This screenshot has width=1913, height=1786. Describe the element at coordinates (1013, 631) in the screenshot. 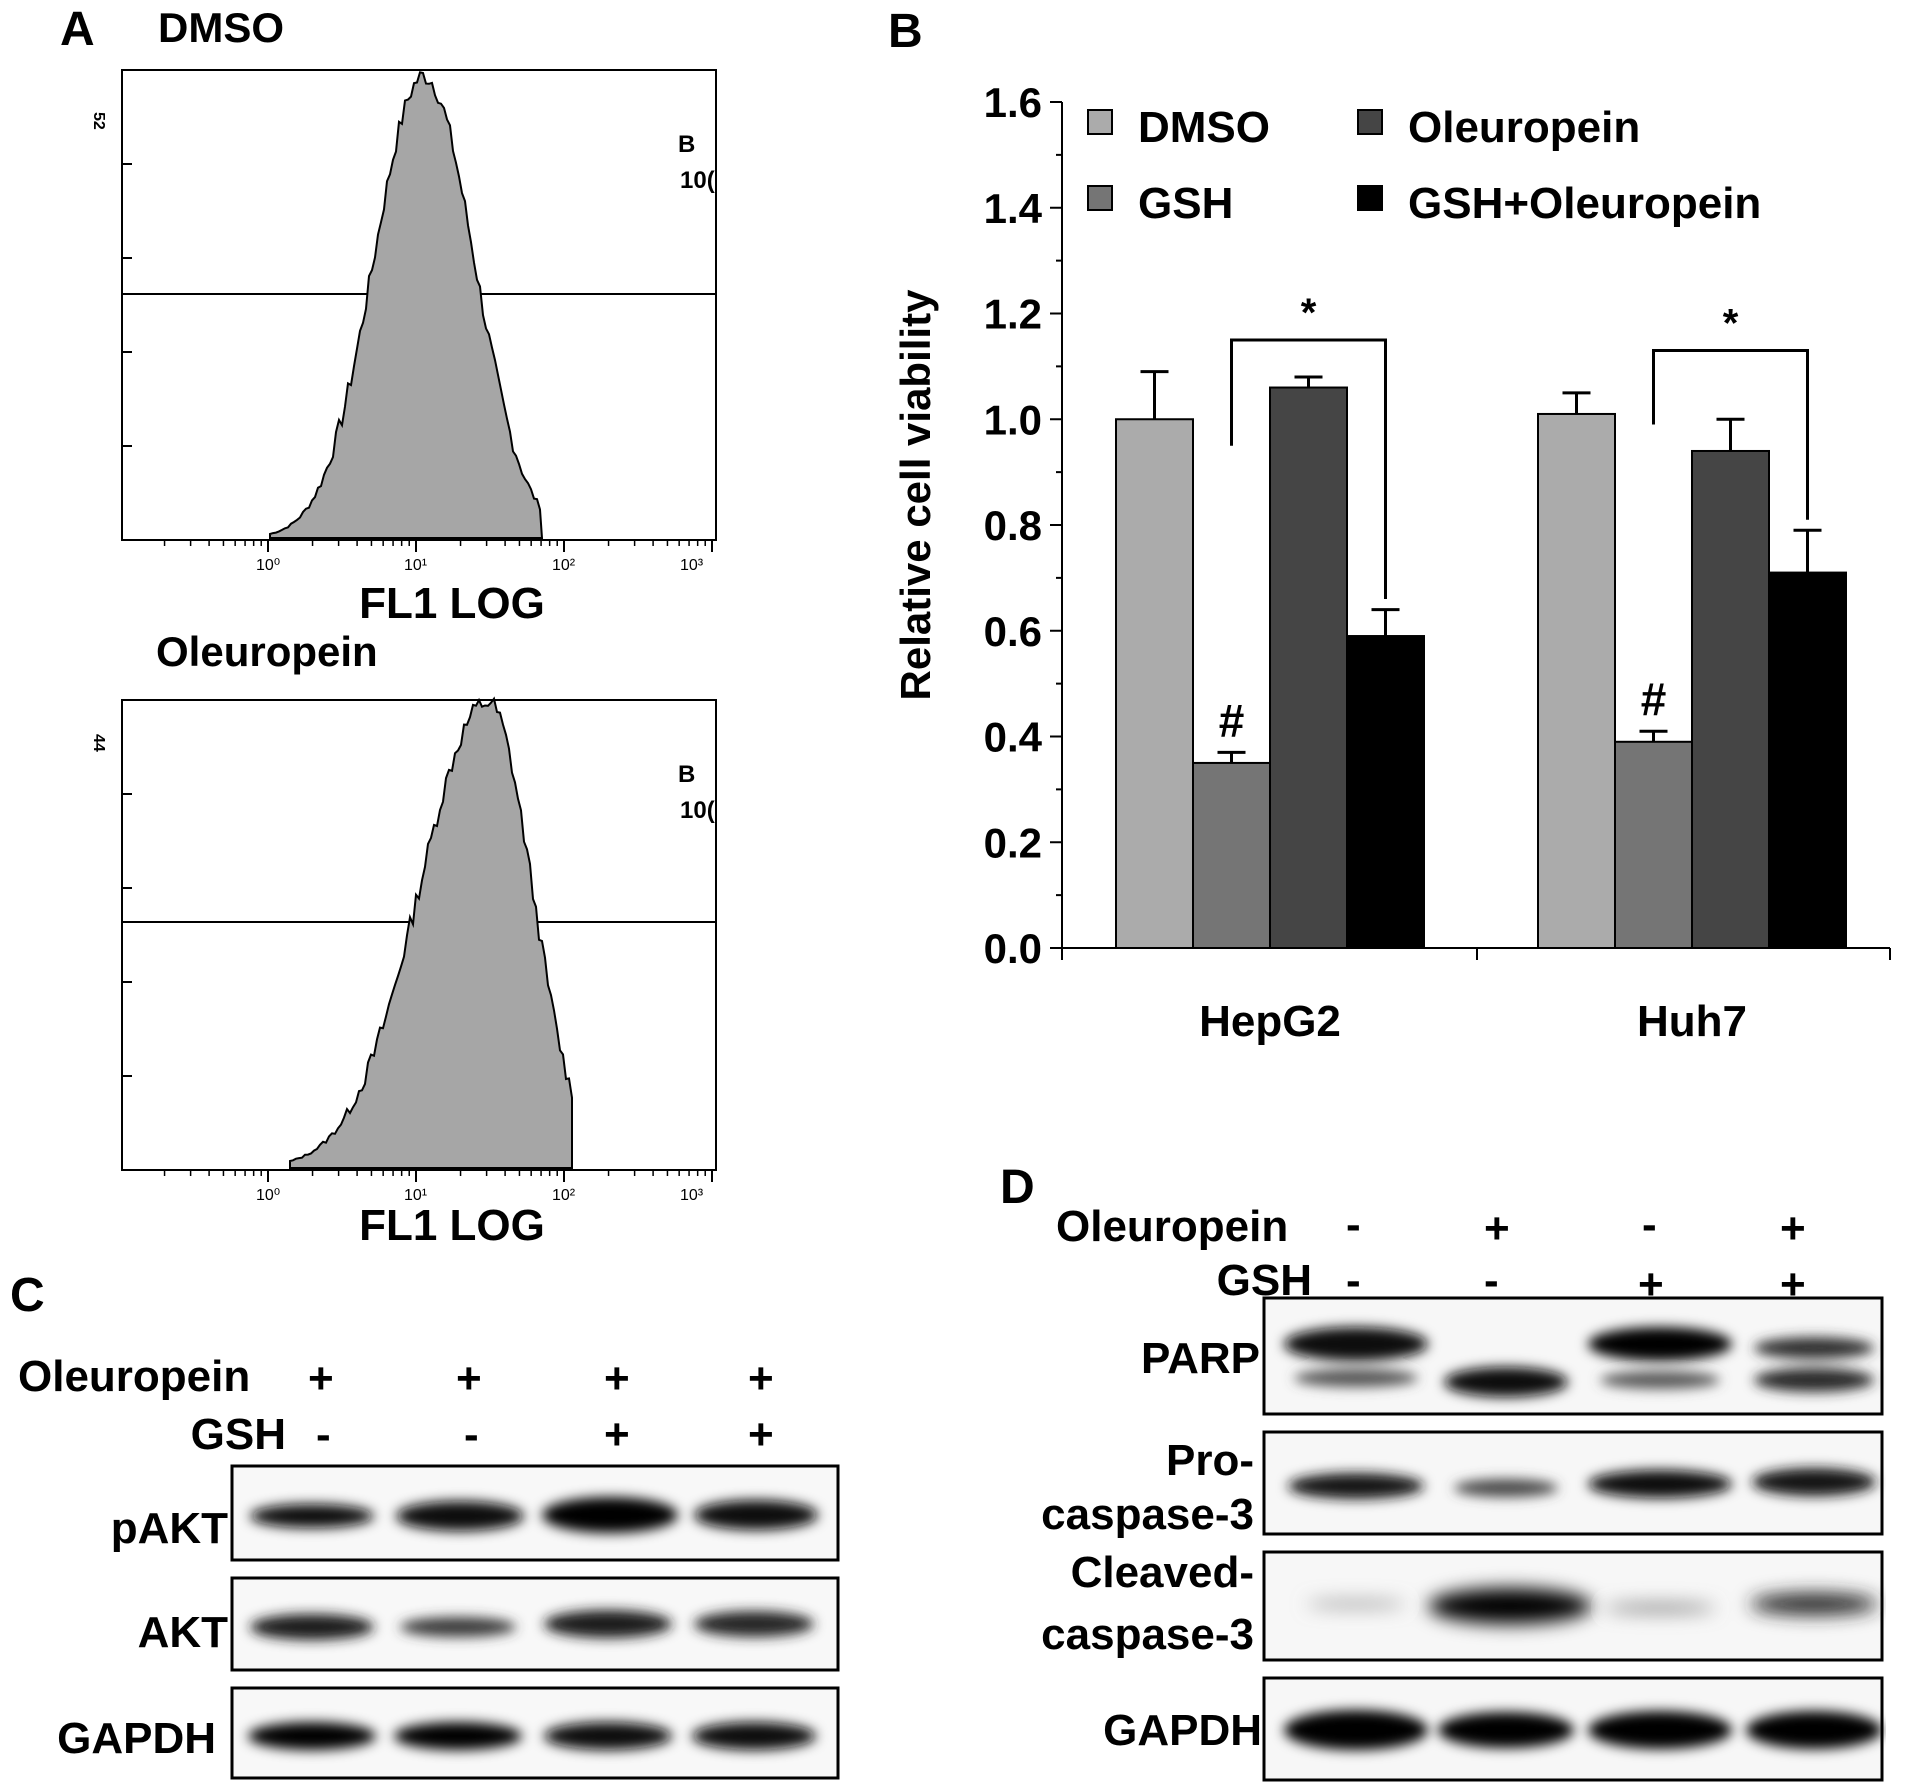

I see `bar-chart-y-tick-label: 0.6` at that location.